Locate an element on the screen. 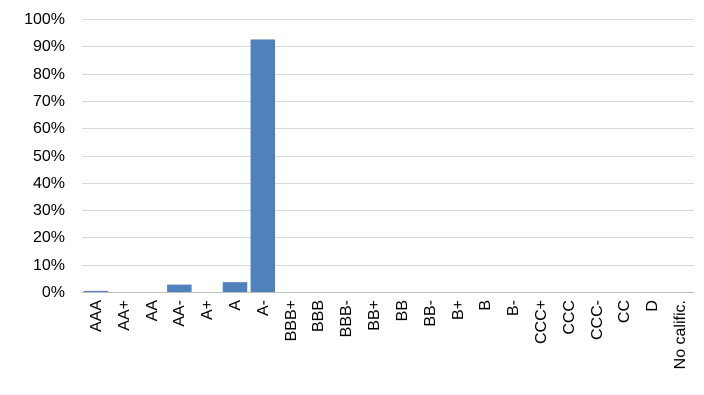 This screenshot has height=395, width=704. x-tick-label: CCC+ is located at coordinates (541, 322).